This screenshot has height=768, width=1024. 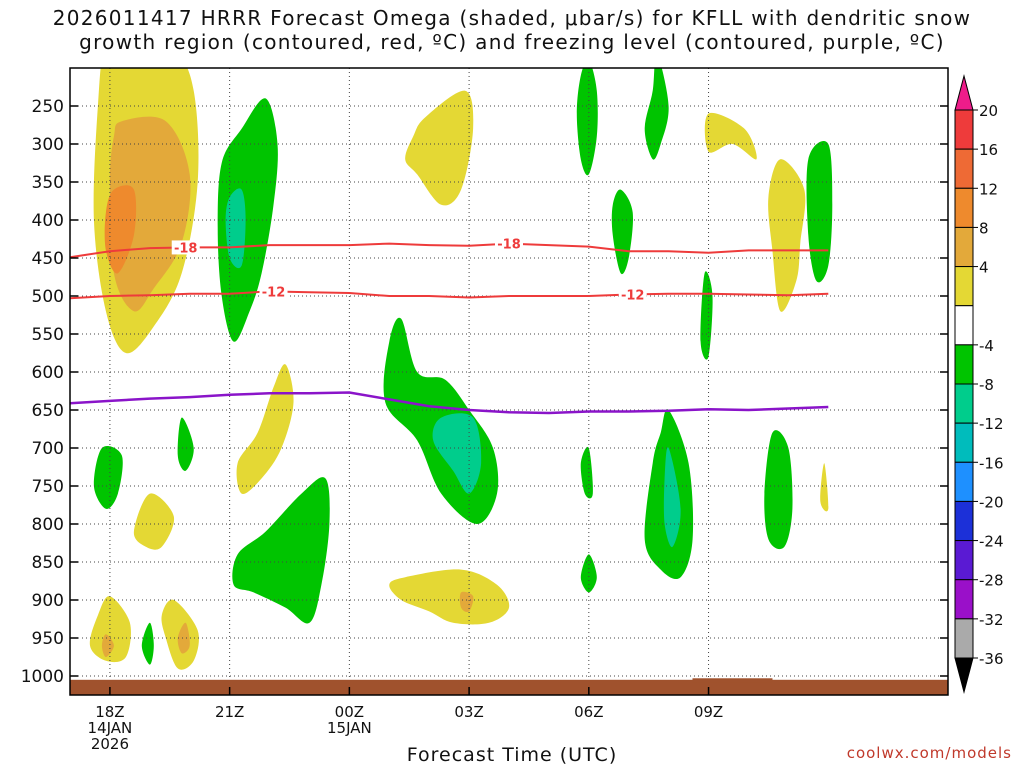 What do you see at coordinates (991, 581) in the screenshot?
I see `colorbar-label: -28` at bounding box center [991, 581].